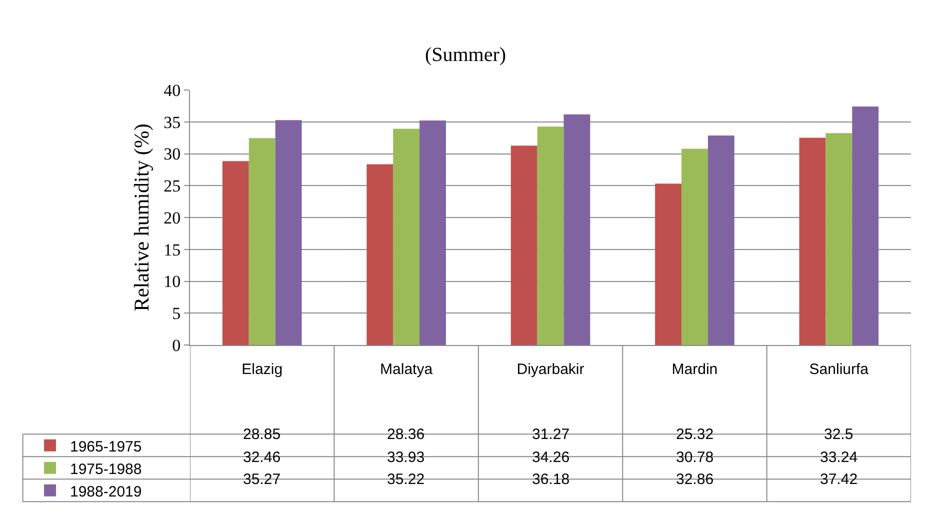 Image resolution: width=931 pixels, height=520 pixels. What do you see at coordinates (176, 314) in the screenshot?
I see `y-tick-label: 5` at bounding box center [176, 314].